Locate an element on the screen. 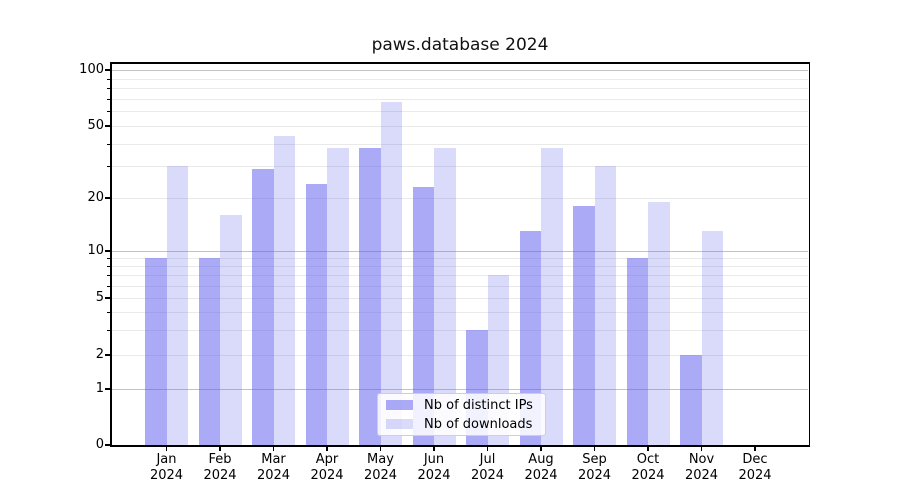 This screenshot has width=900, height=500. right-spine is located at coordinates (809, 254).